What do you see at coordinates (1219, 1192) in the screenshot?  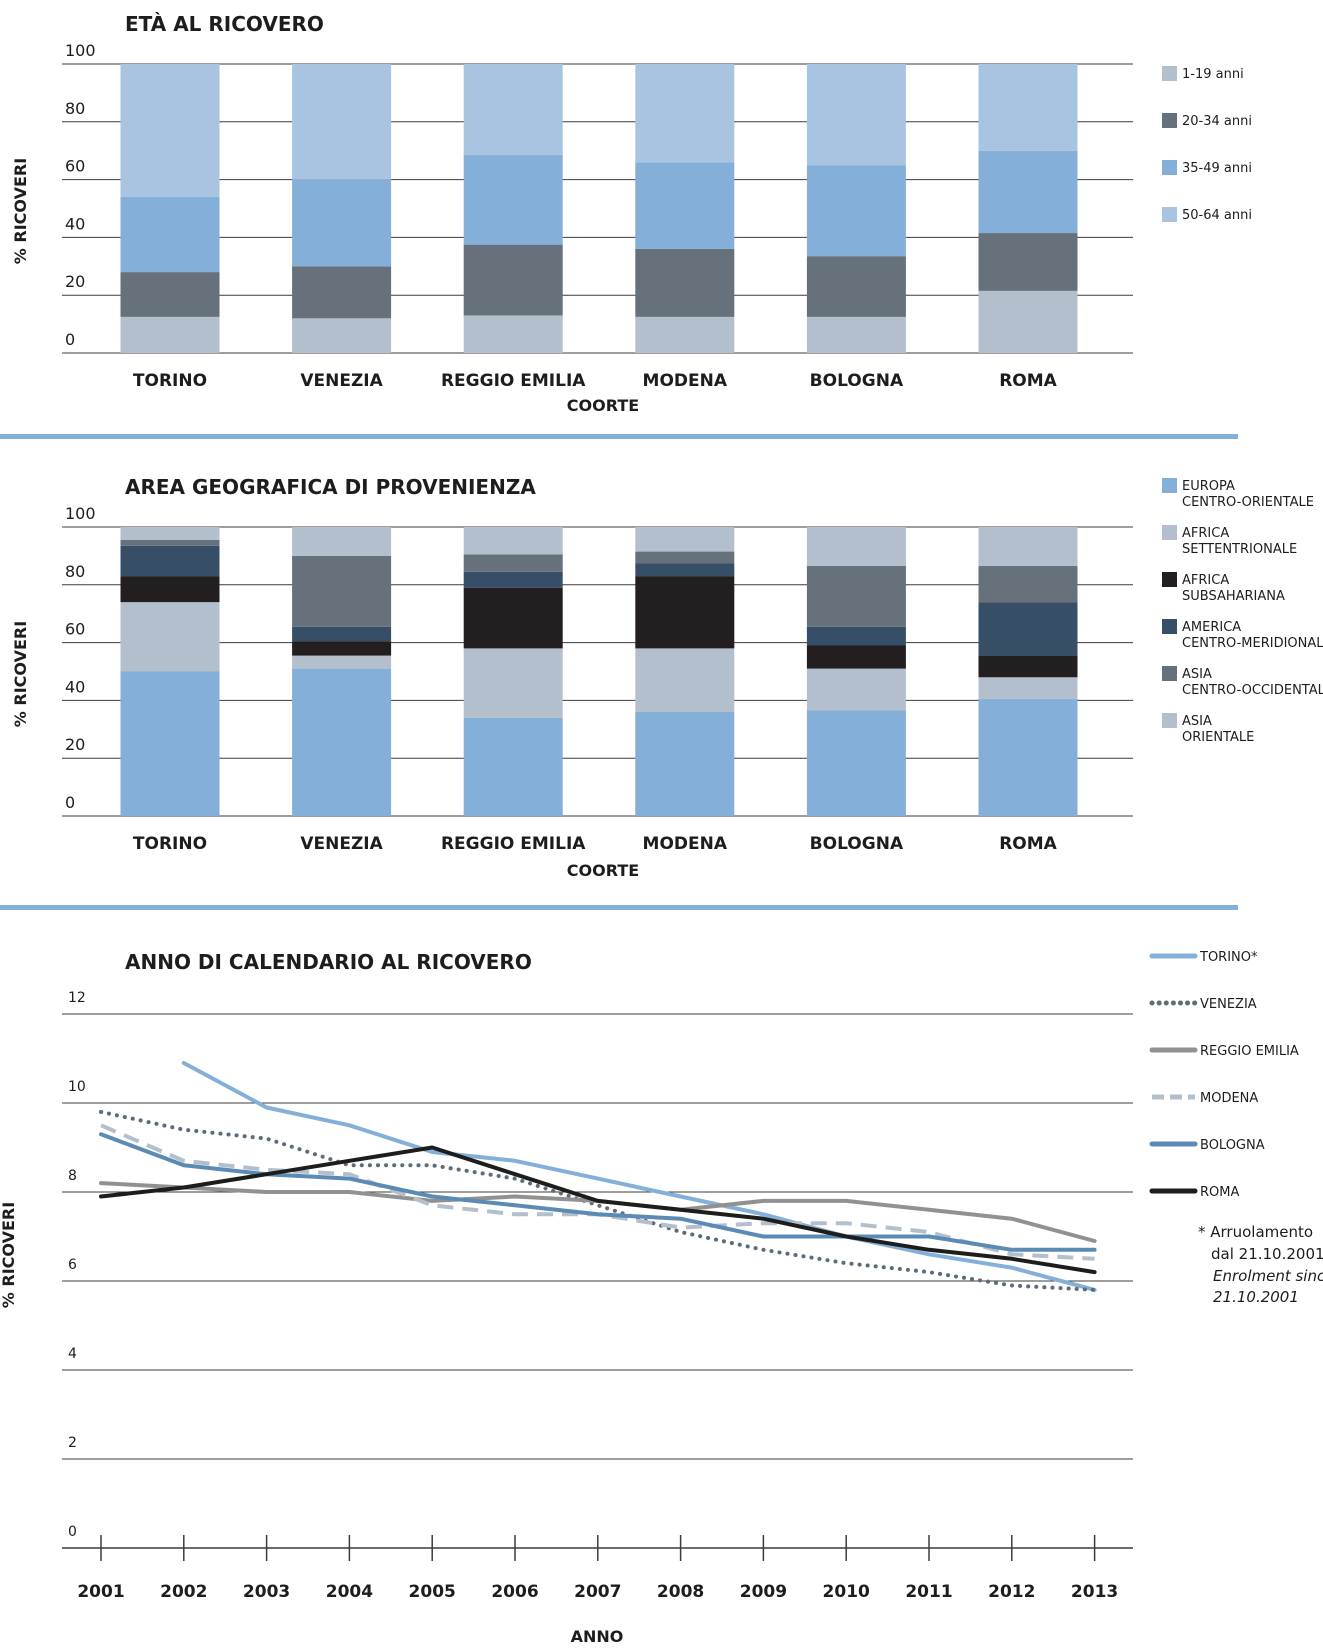 I see `legend-label: ROMA` at bounding box center [1219, 1192].